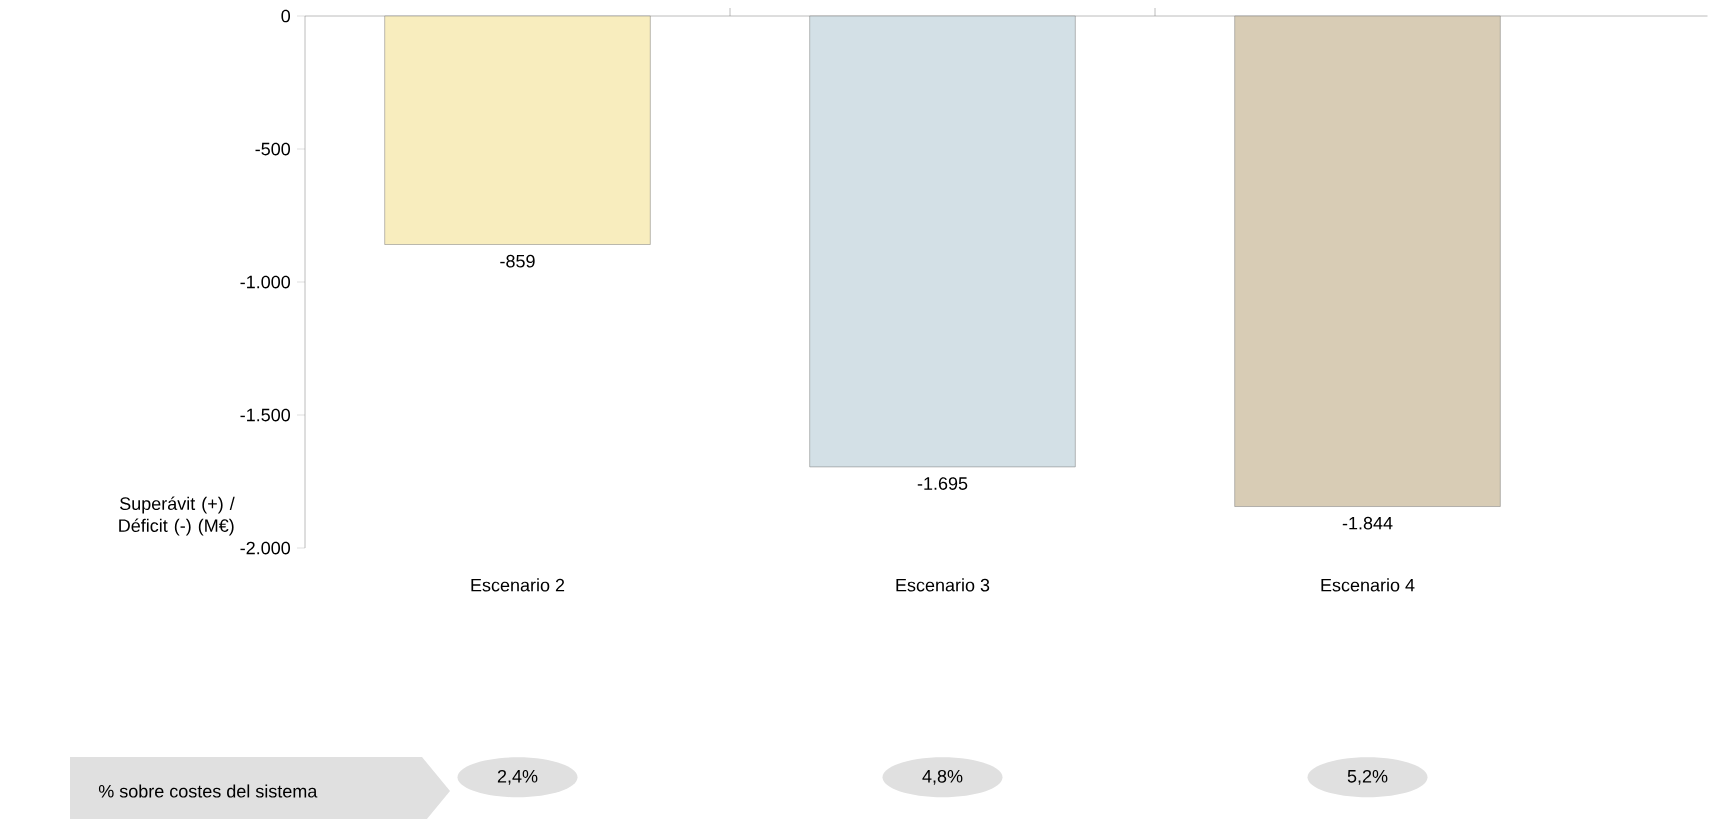  Describe the element at coordinates (265, 415) in the screenshot. I see `y-tick-label: -1.500` at that location.